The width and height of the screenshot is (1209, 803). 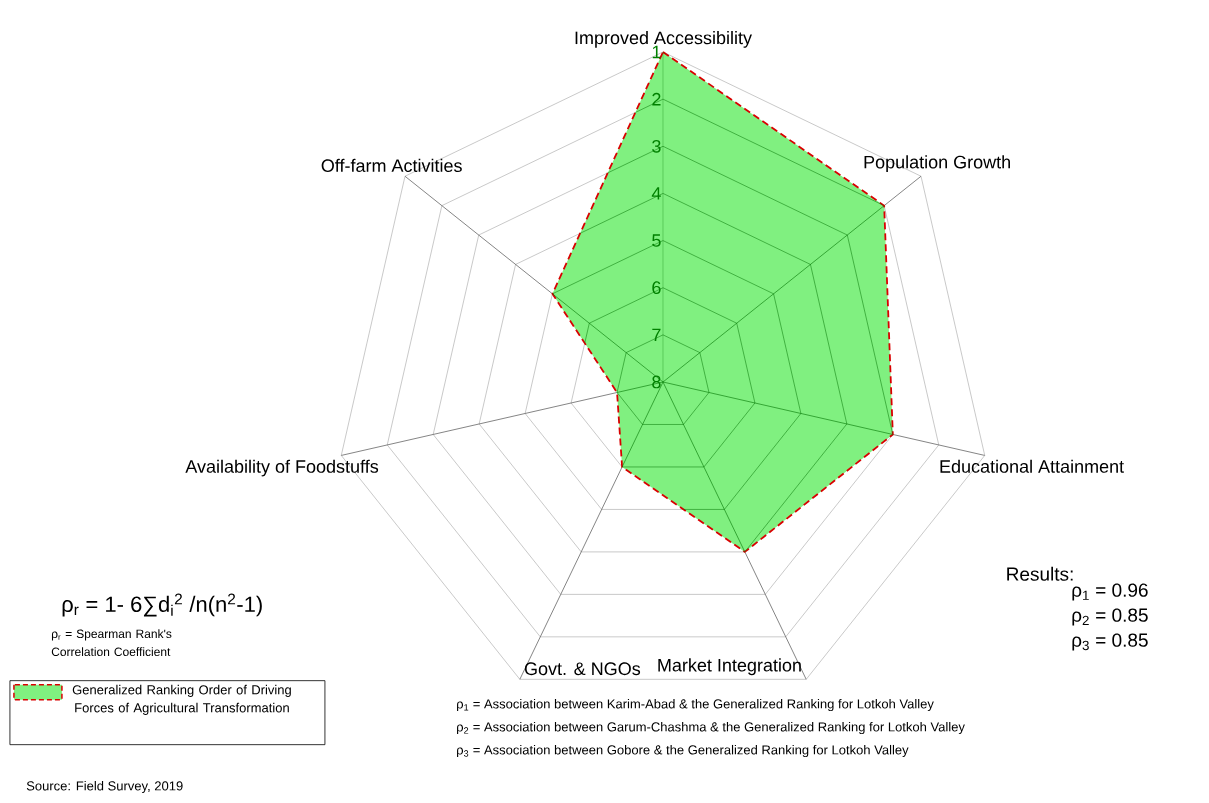 What do you see at coordinates (695, 705) in the screenshot?
I see `text: ρ$_{1}$ = Association between Karim-Abad & the Generalized Ranking for Lotkoh Valley` at bounding box center [695, 705].